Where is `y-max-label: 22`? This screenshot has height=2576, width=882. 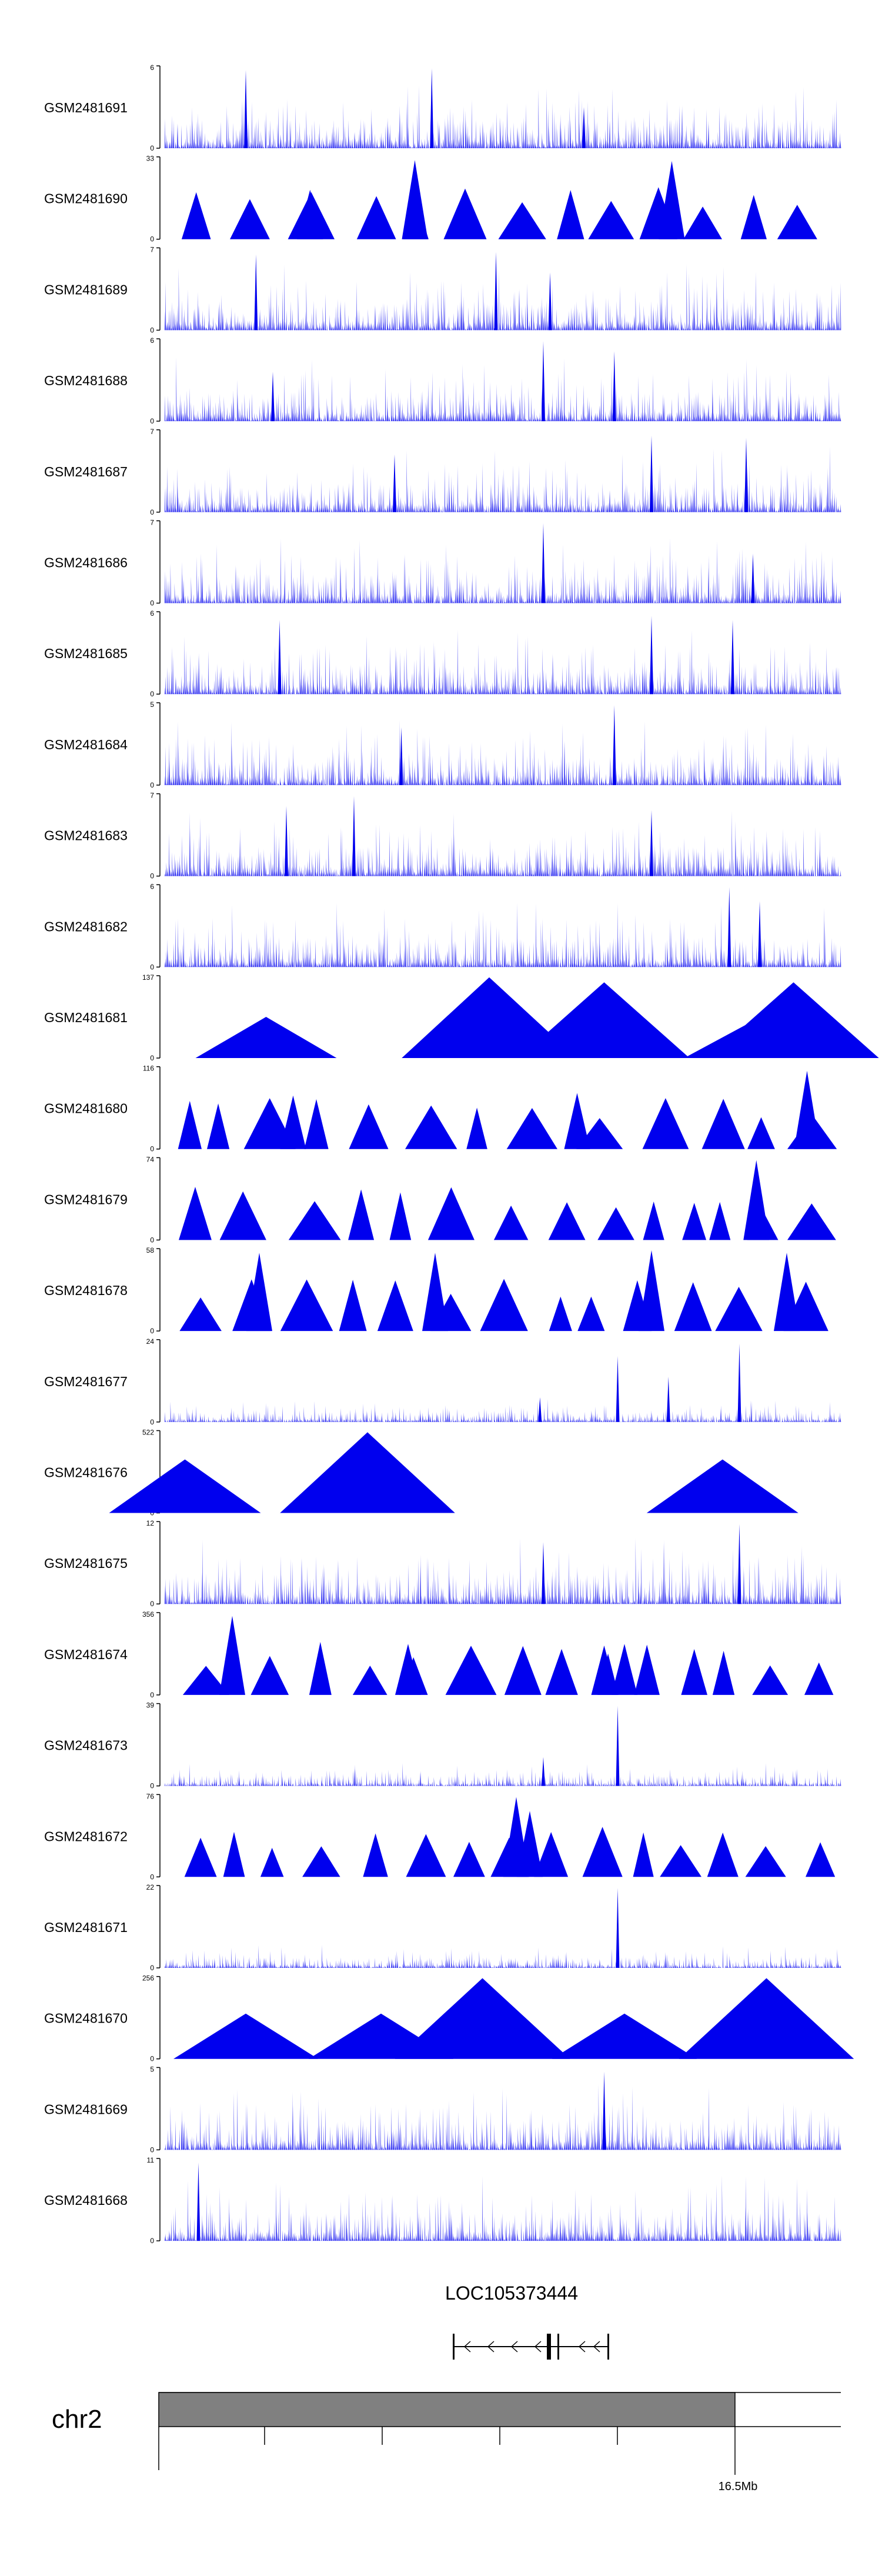
y-max-label: 22 is located at coordinates (150, 1887).